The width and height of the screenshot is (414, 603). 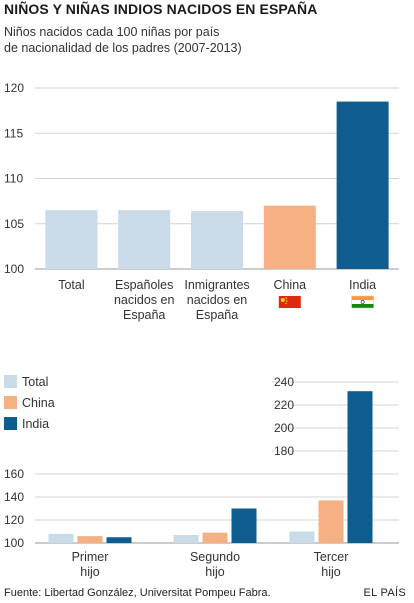 I want to click on y-tick-label: 140, so click(x=14, y=497).